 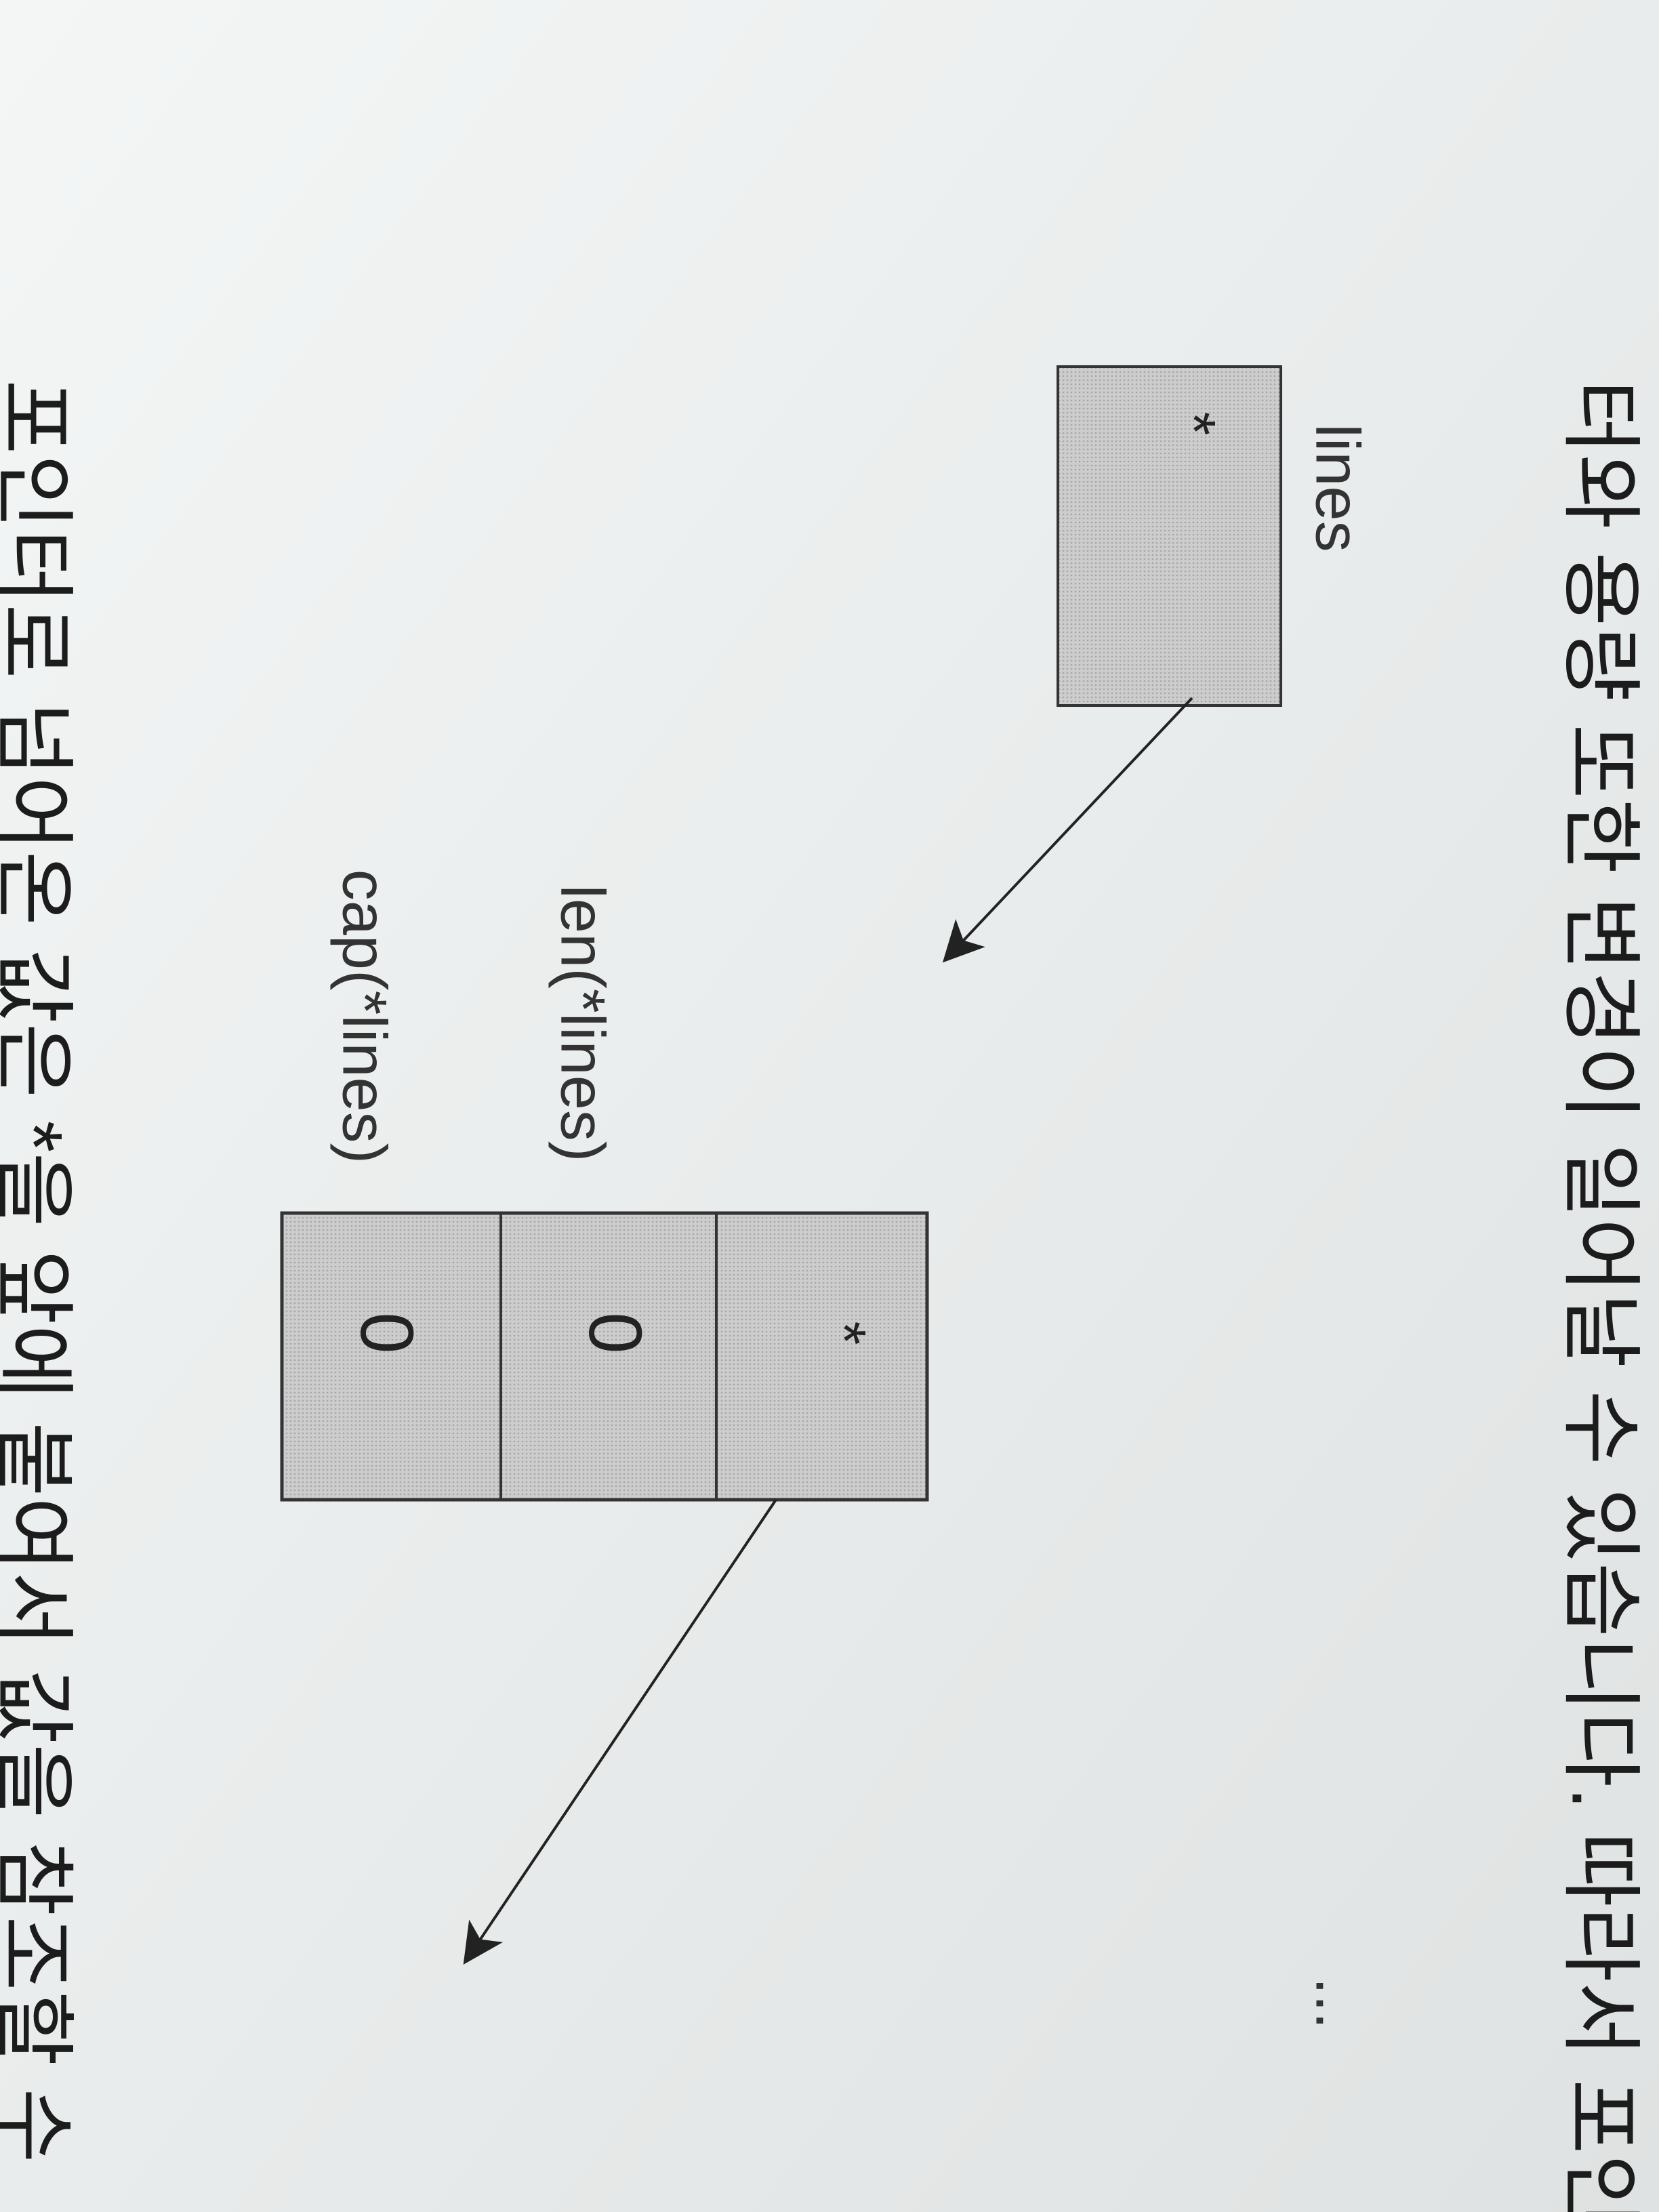 I want to click on slice-box, so click(x=604, y=1356).